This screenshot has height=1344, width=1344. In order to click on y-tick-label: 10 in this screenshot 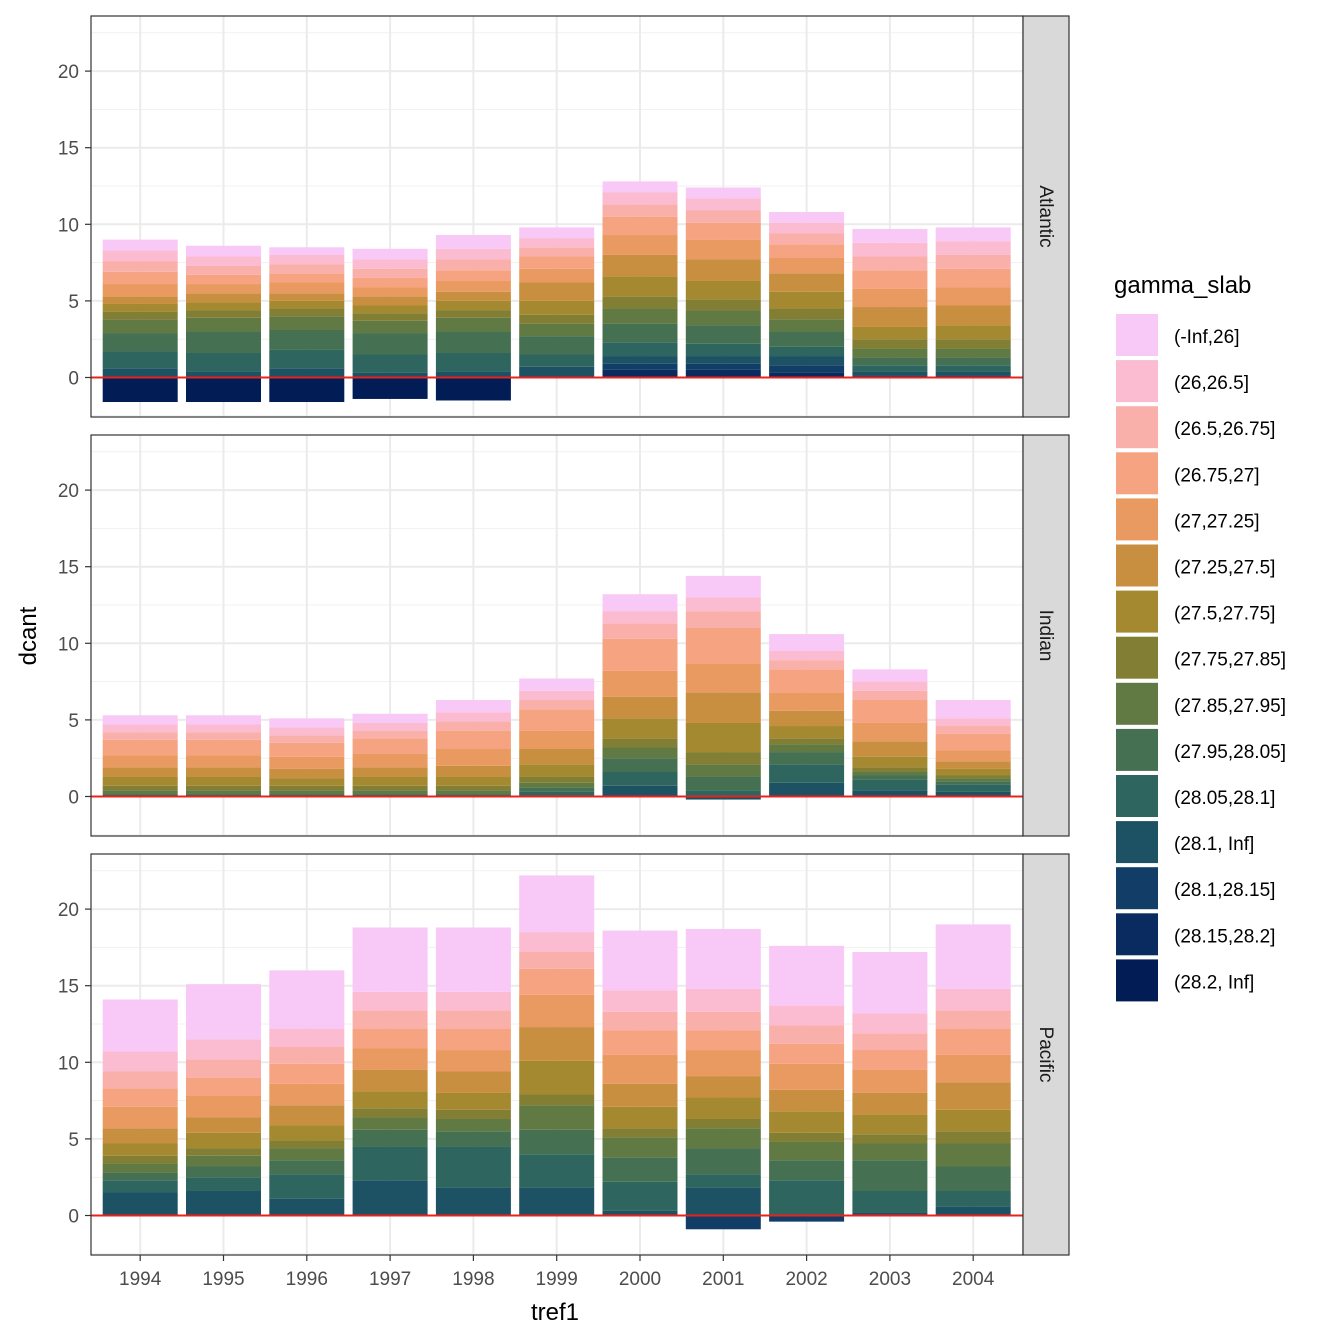, I will do `click(68, 644)`.